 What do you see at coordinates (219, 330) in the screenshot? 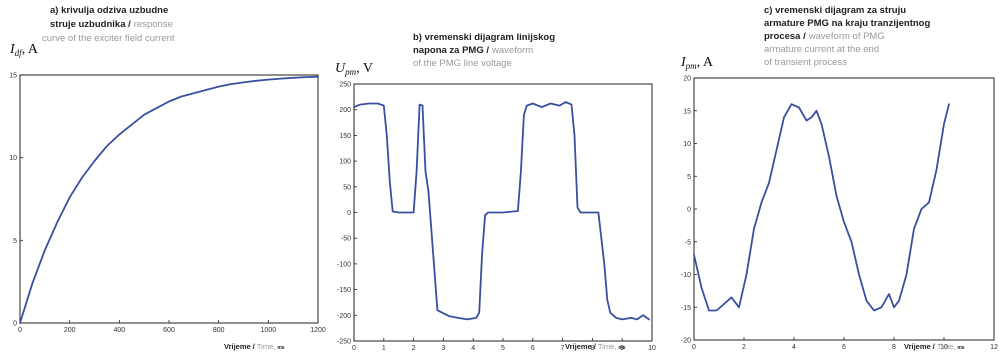
I see `x-tick-label-a: 800` at bounding box center [219, 330].